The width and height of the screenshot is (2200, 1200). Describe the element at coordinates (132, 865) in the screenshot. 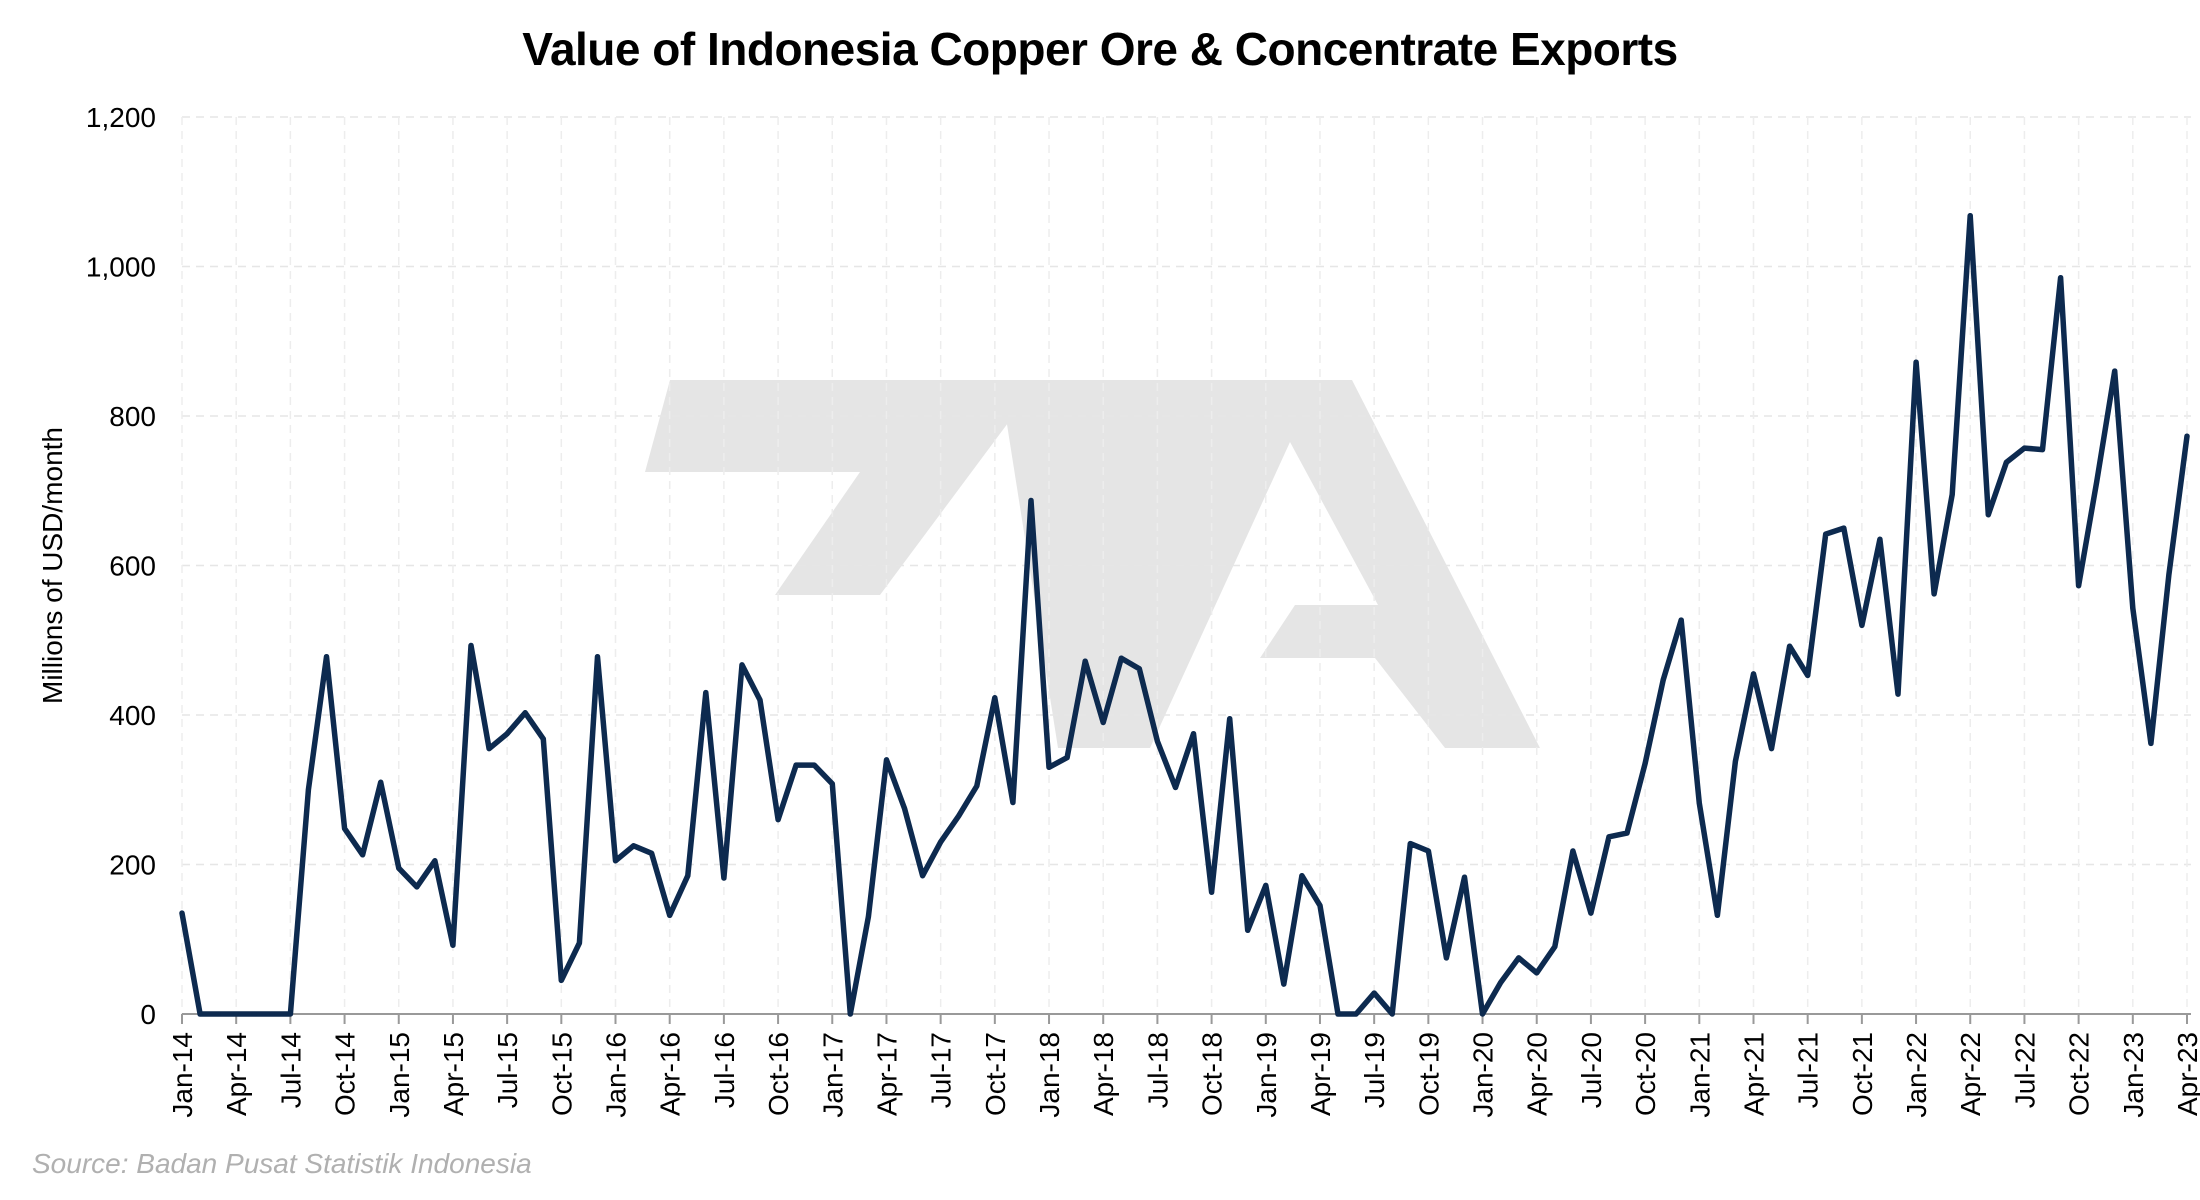

I see `y-tick-label: 200` at that location.